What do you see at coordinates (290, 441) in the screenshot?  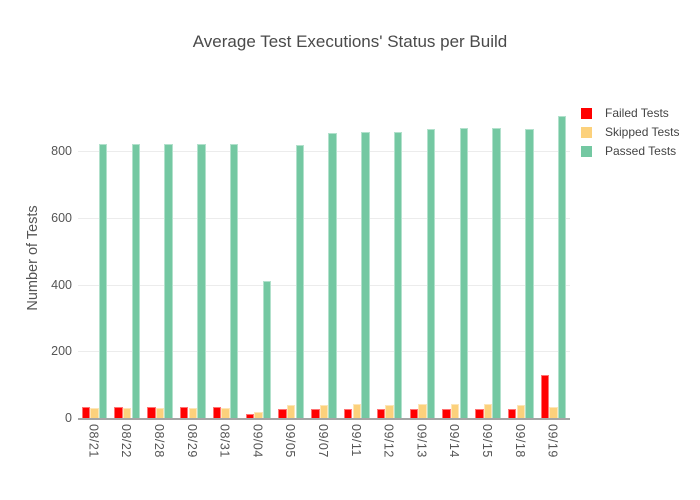 I see `x-tick-label-09-05: 09/05` at bounding box center [290, 441].